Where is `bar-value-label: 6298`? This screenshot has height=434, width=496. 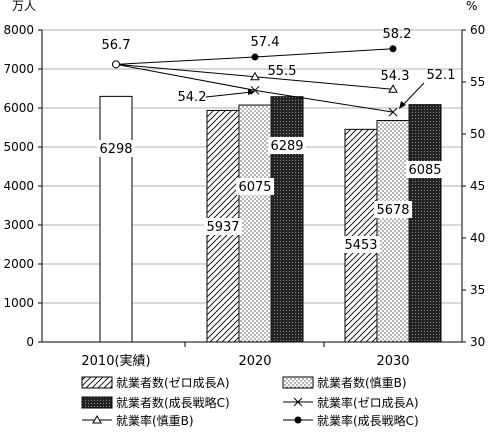 bar-value-label: 6298 is located at coordinates (115, 149).